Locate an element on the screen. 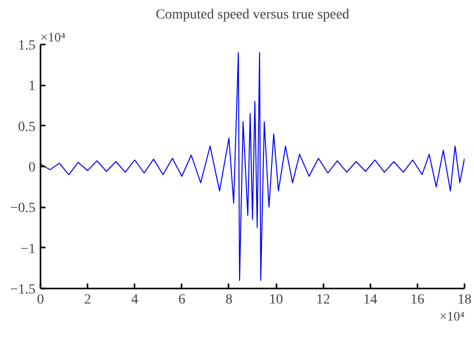  x-tick-label: 16 is located at coordinates (417, 300).